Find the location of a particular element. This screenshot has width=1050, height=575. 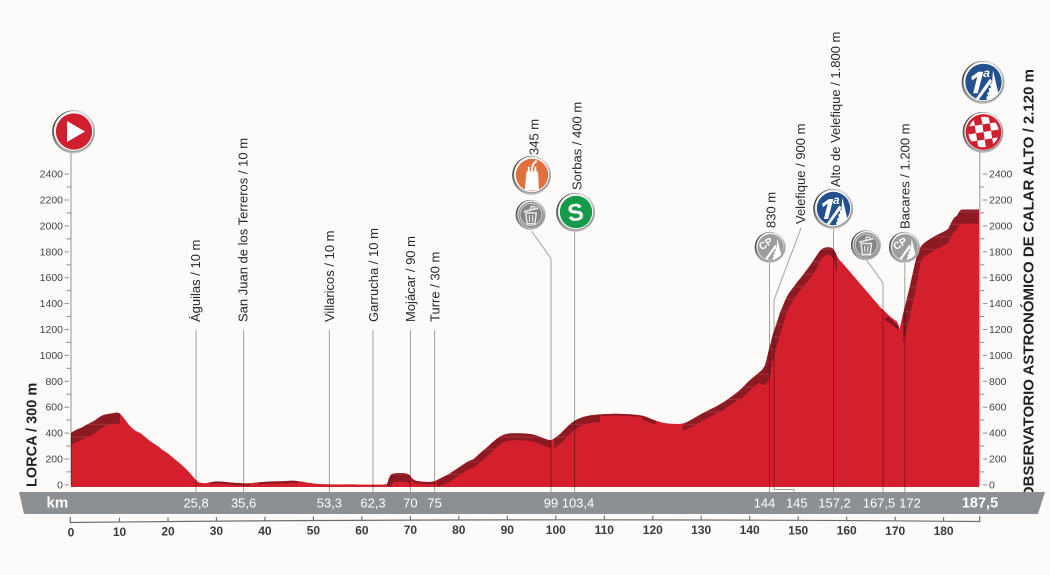

svg-text: 170 is located at coordinates (895, 531).